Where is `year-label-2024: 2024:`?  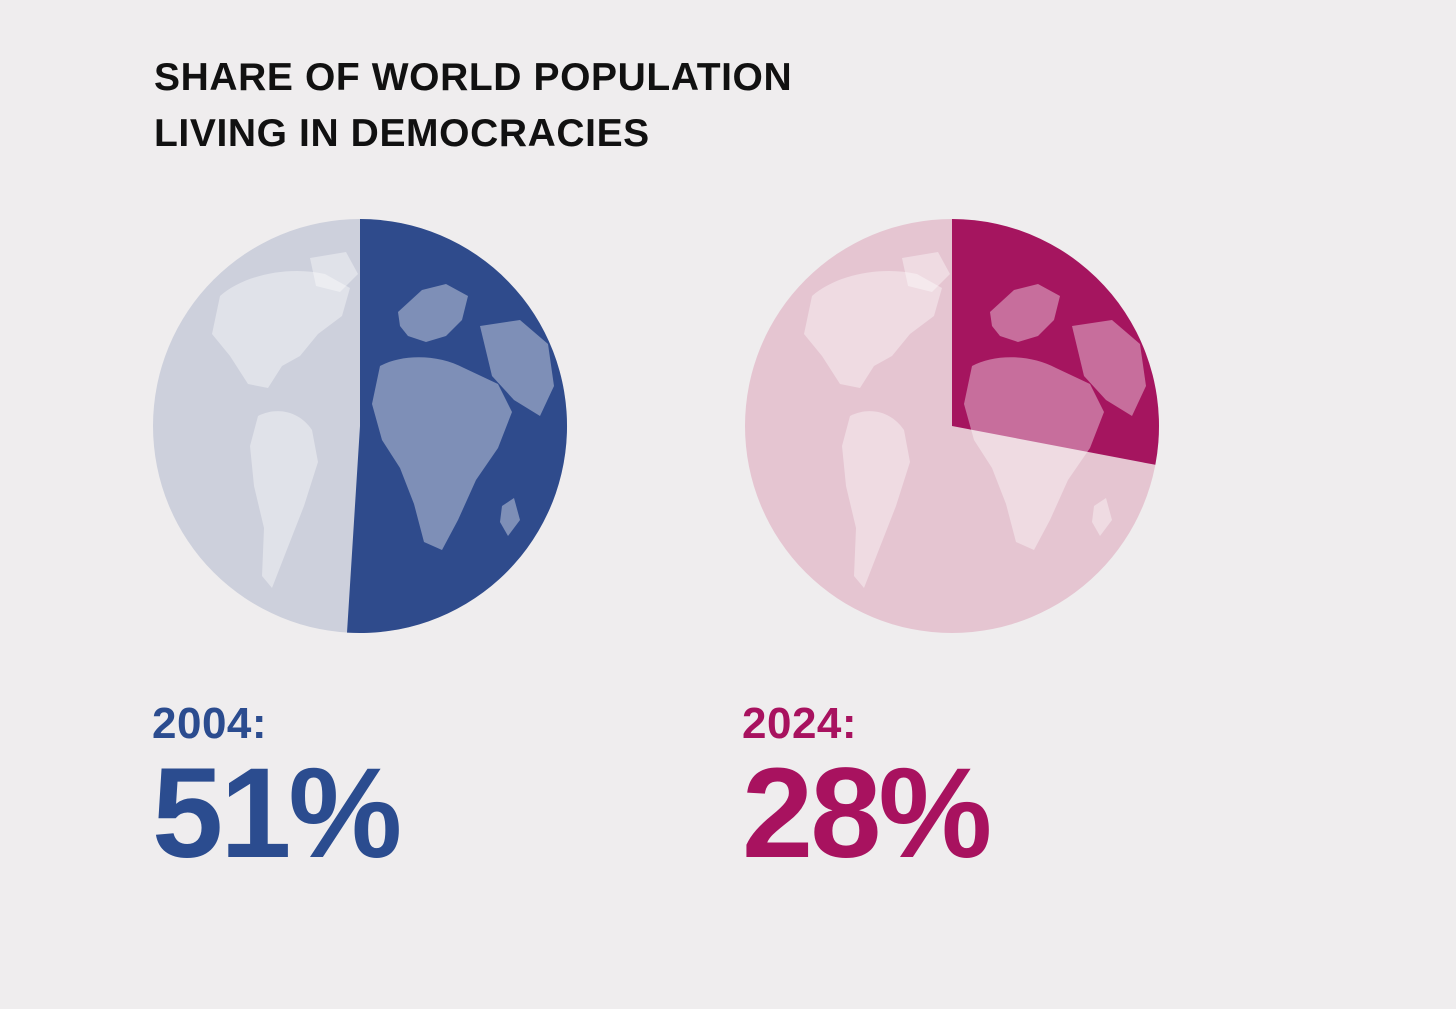 year-label-2024: 2024: is located at coordinates (800, 723).